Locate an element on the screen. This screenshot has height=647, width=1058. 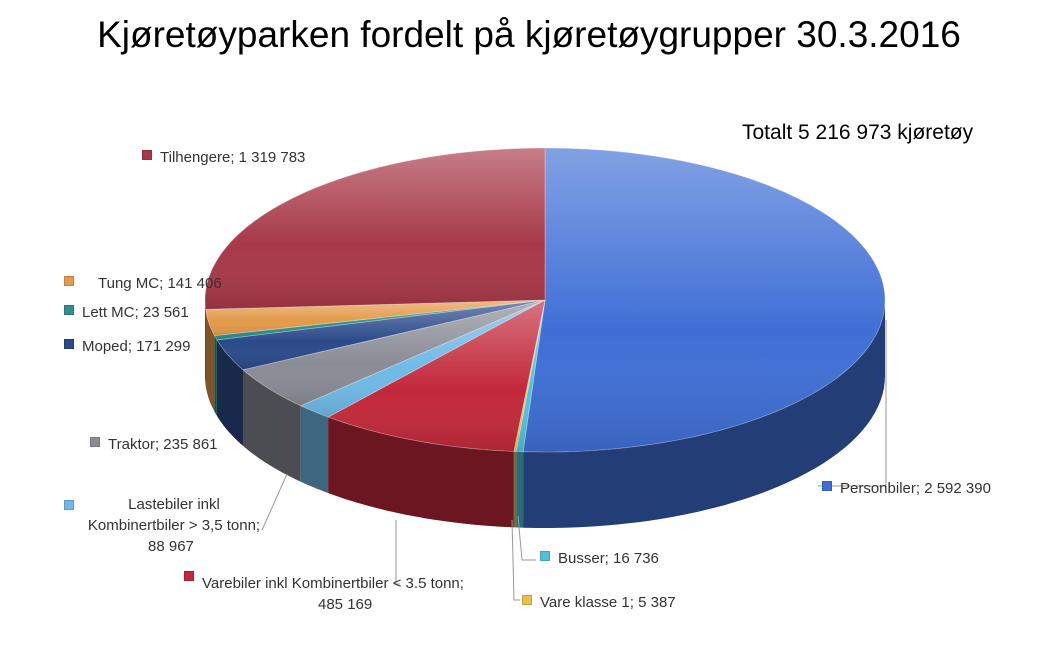
label-lett-mc: Lett MC; 23 561 is located at coordinates (126, 312).